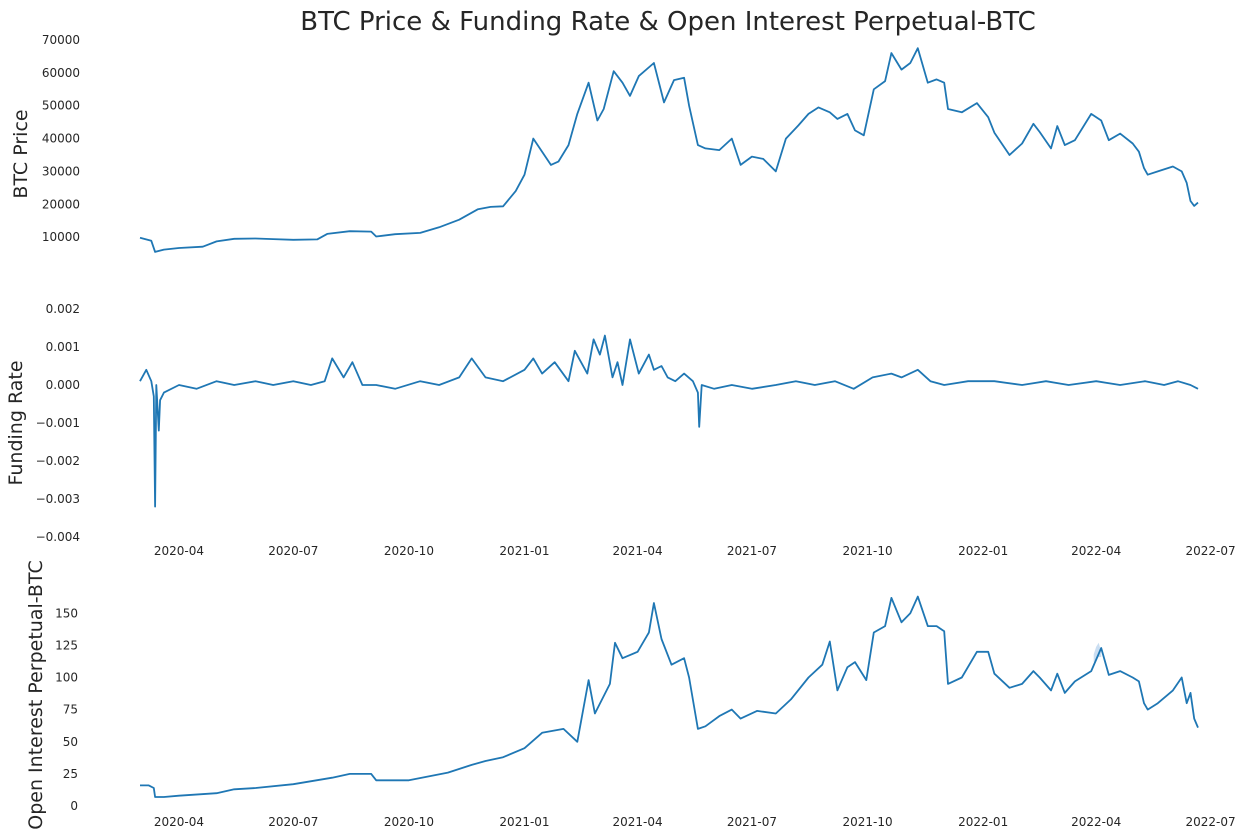 The image size is (1259, 840). What do you see at coordinates (16, 422) in the screenshot?
I see `funding-y-axis-label: Funding Rate` at bounding box center [16, 422].